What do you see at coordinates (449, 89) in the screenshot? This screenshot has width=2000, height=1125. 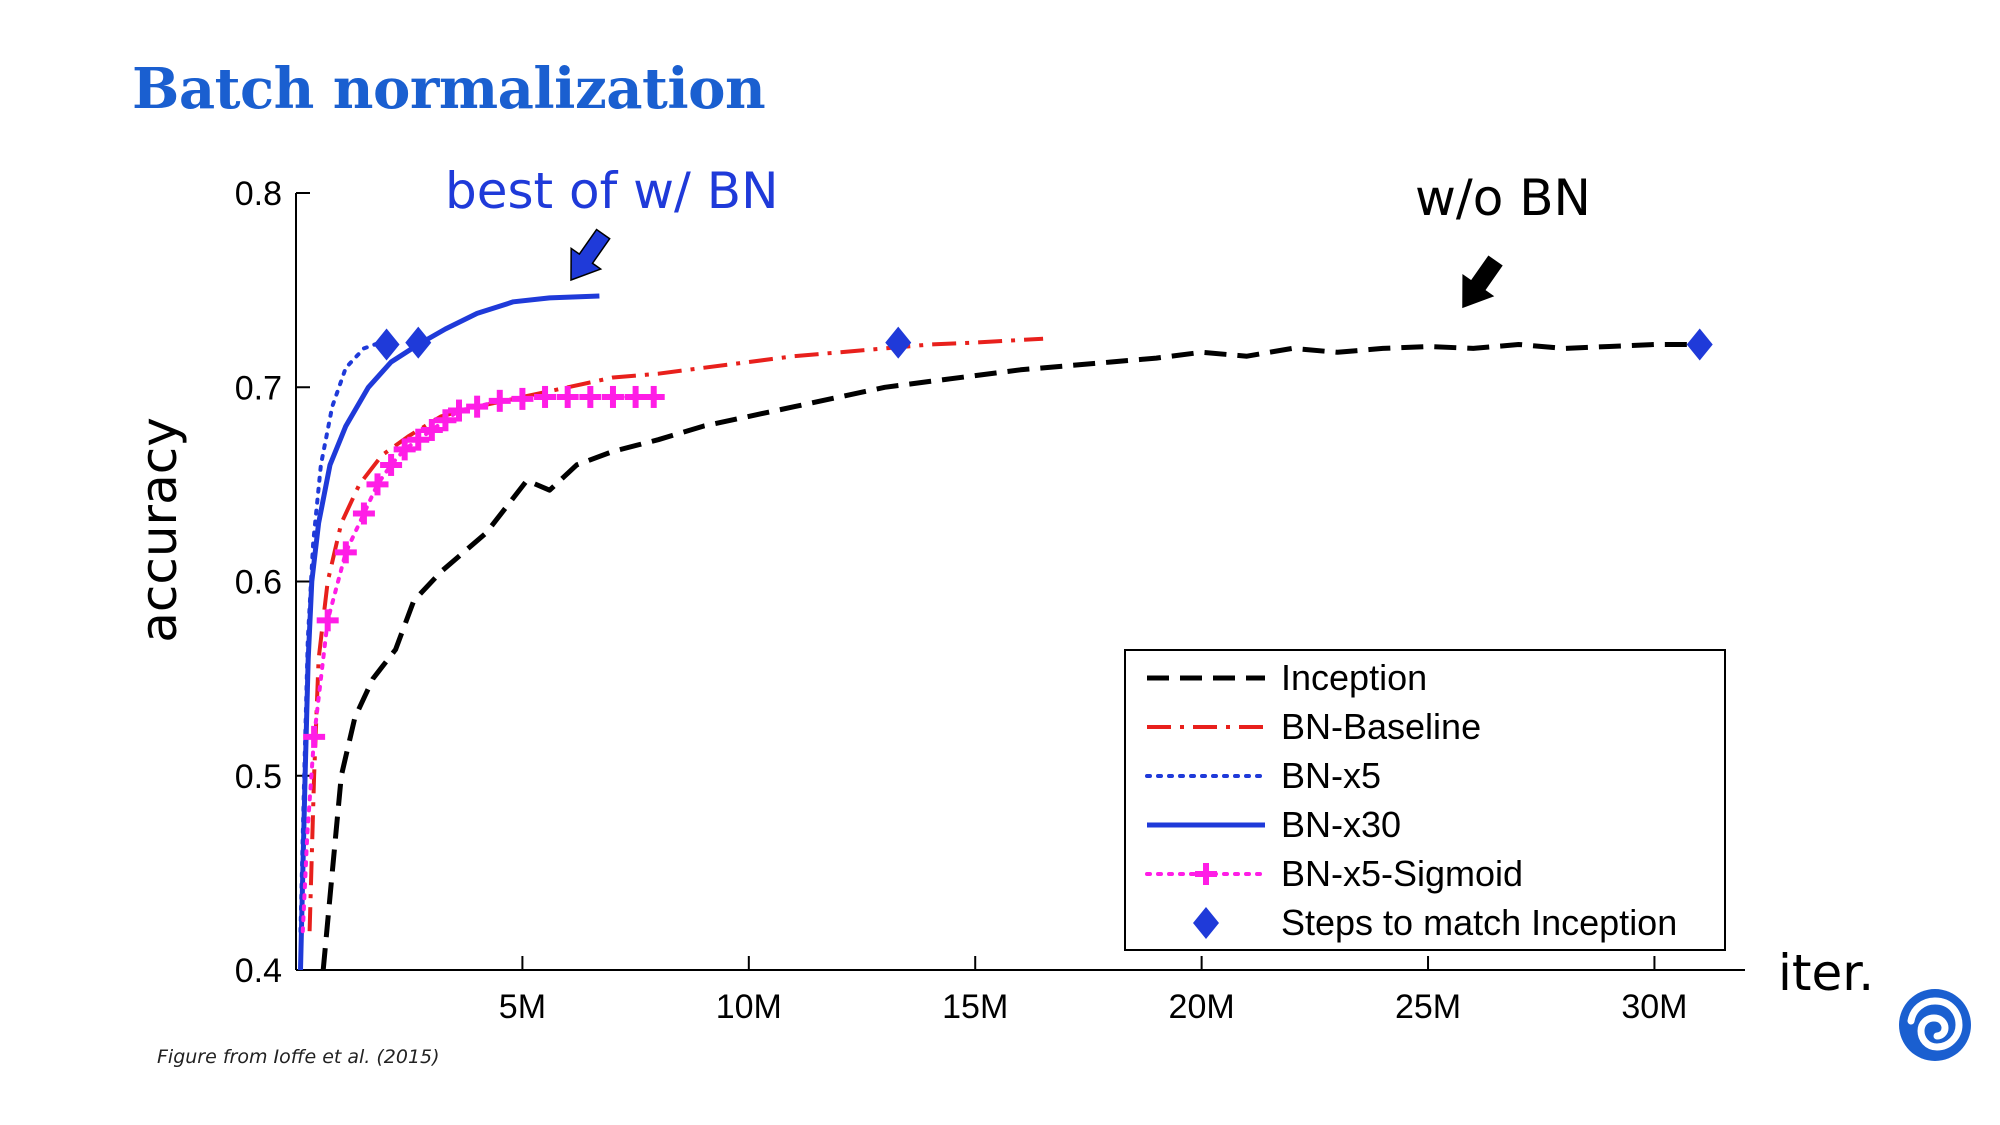 I see `slide-title: Batch normalization` at bounding box center [449, 89].